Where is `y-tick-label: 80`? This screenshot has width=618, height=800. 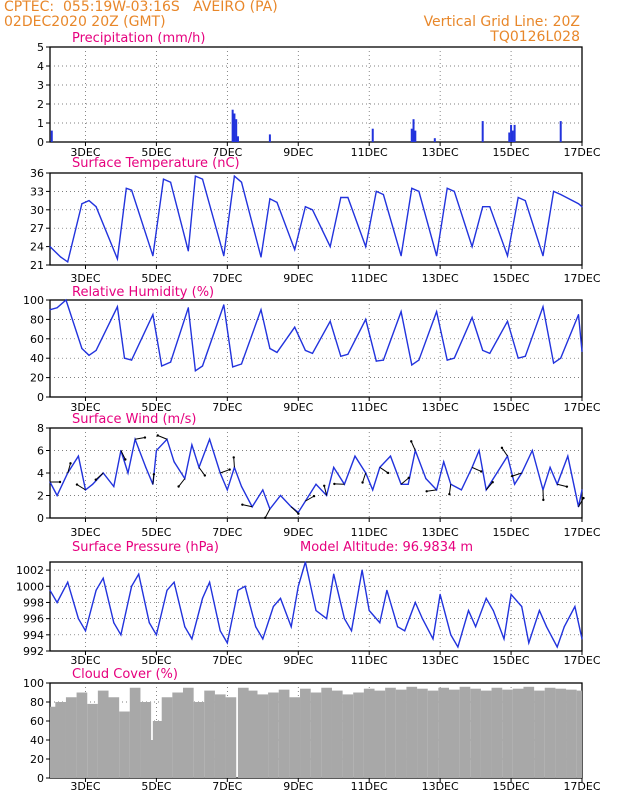
y-tick-label: 80 is located at coordinates (37, 702).